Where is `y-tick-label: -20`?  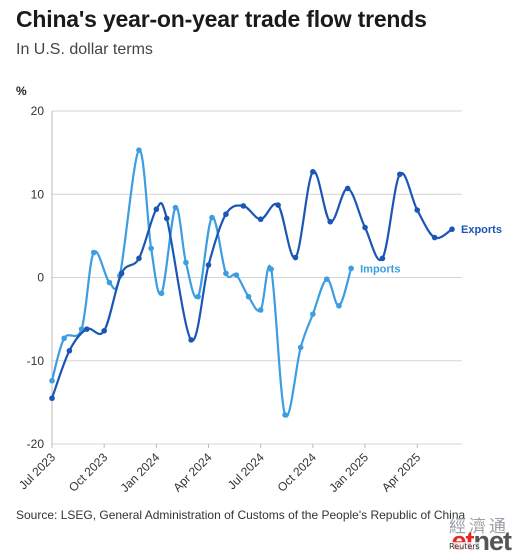
y-tick-label: -20 is located at coordinates (36, 444).